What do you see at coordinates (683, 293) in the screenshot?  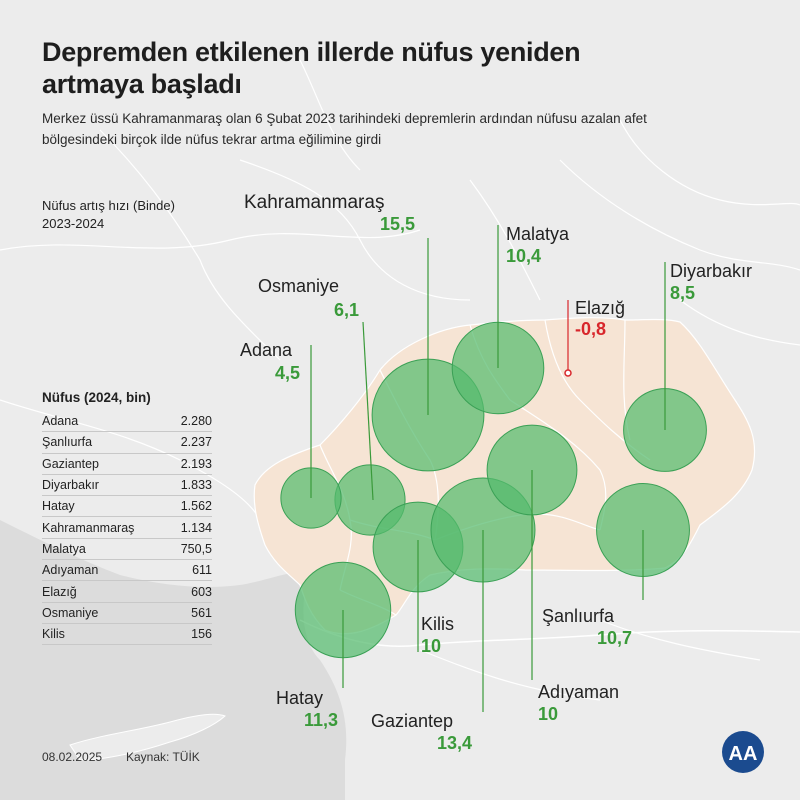 I see `rate-diyarbakir: 8,5` at bounding box center [683, 293].